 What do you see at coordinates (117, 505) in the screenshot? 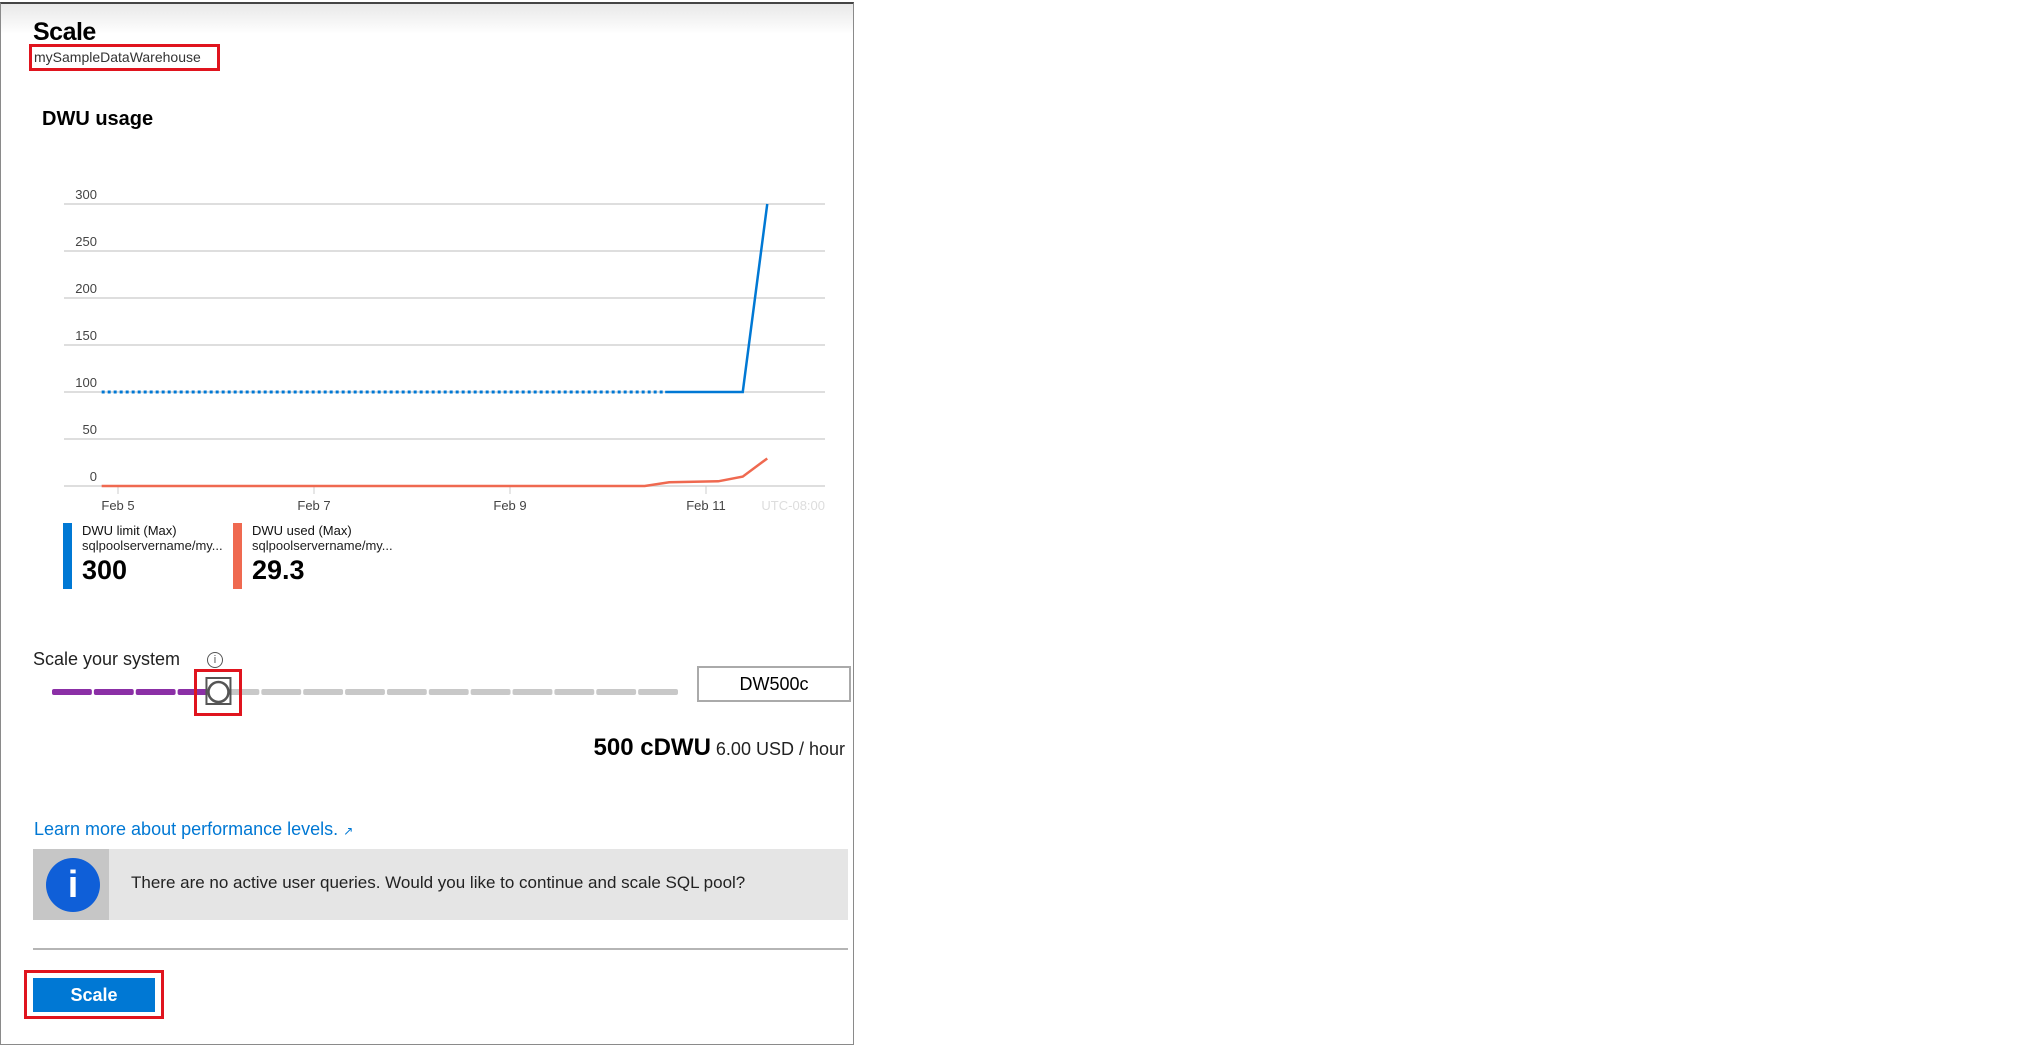
I see `x-tick-label: Feb 5` at bounding box center [117, 505].